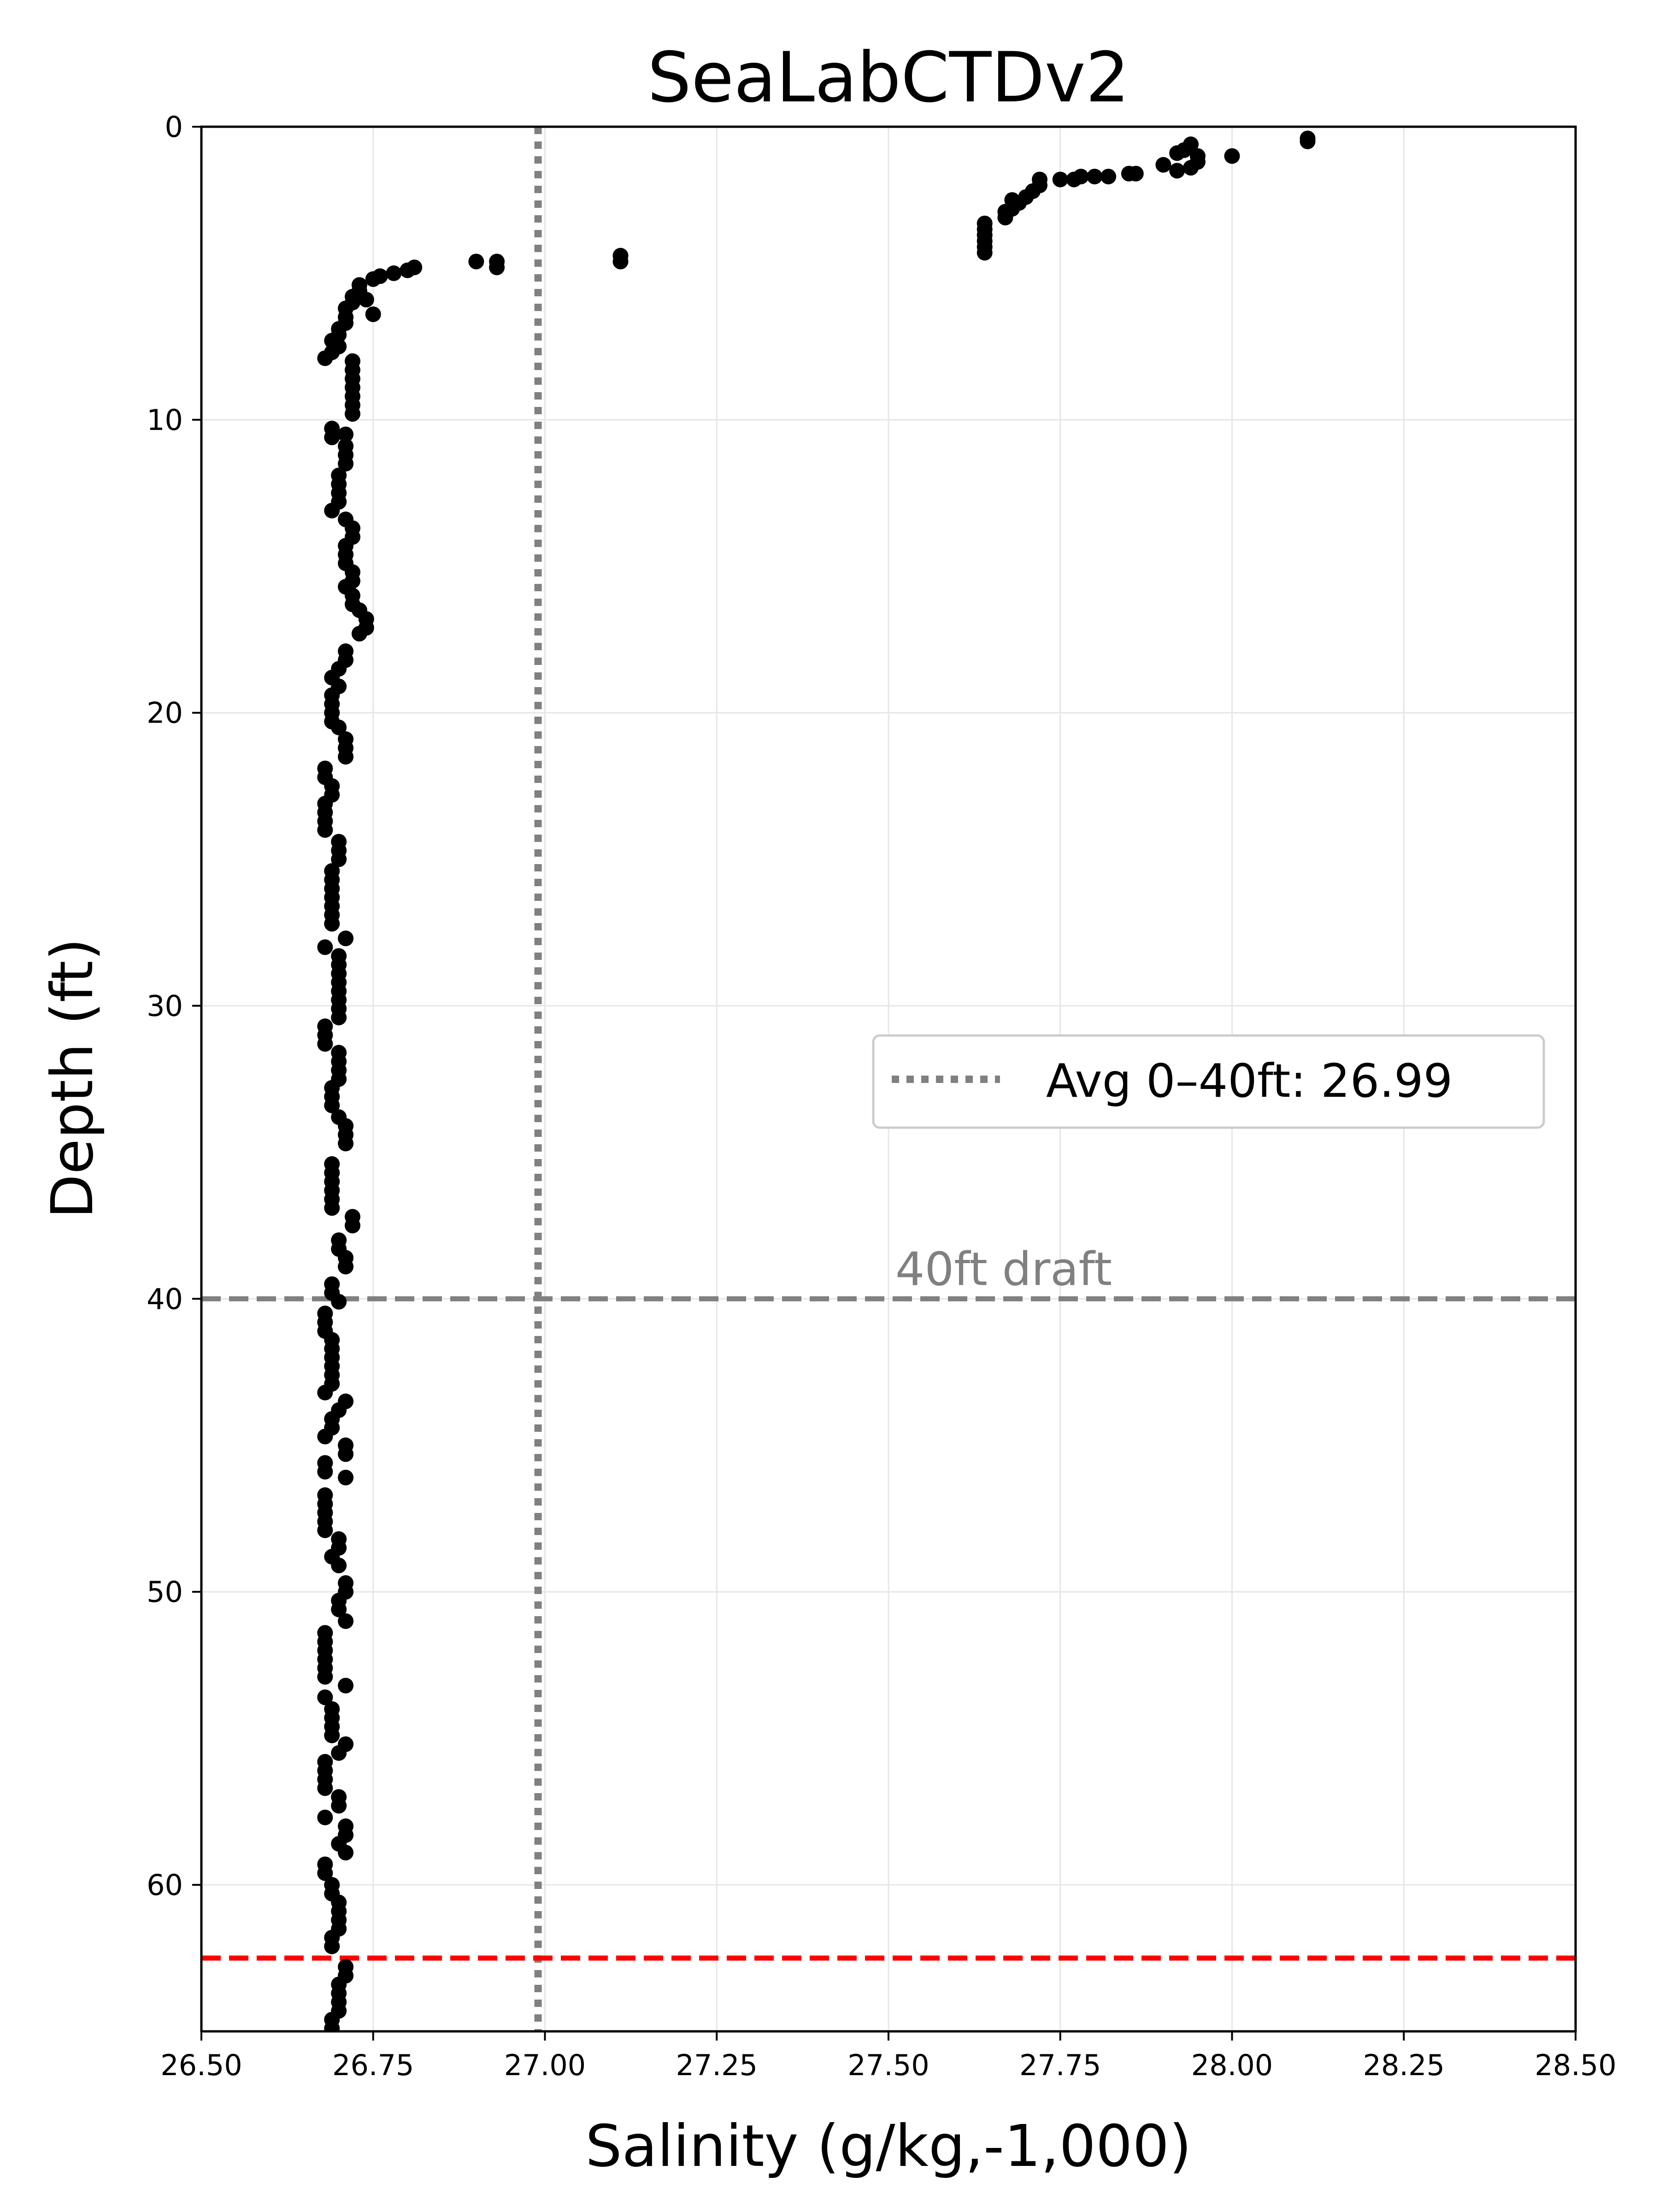 This screenshot has height=2212, width=1659. Describe the element at coordinates (165, 1006) in the screenshot. I see `y-tick-label: 30` at that location.